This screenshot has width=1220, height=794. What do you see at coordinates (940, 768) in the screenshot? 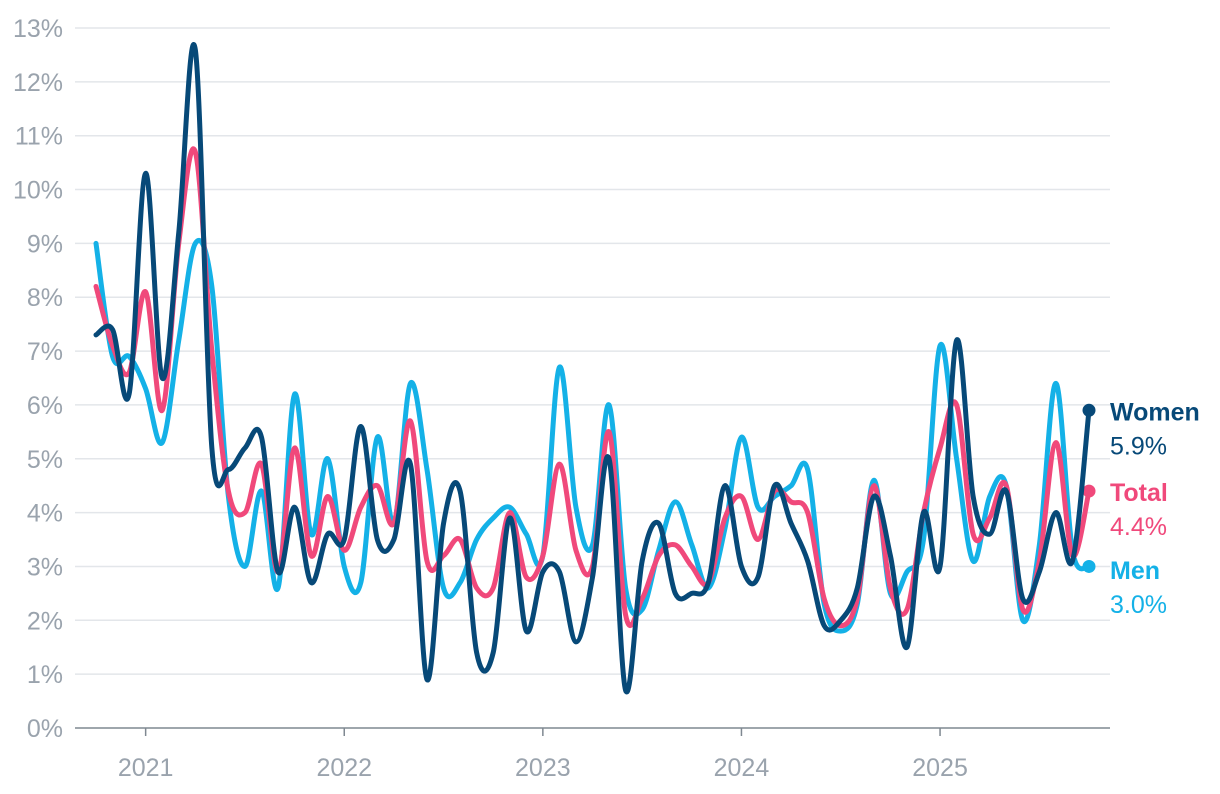
I see `x-tick-label: 2025` at bounding box center [940, 768].